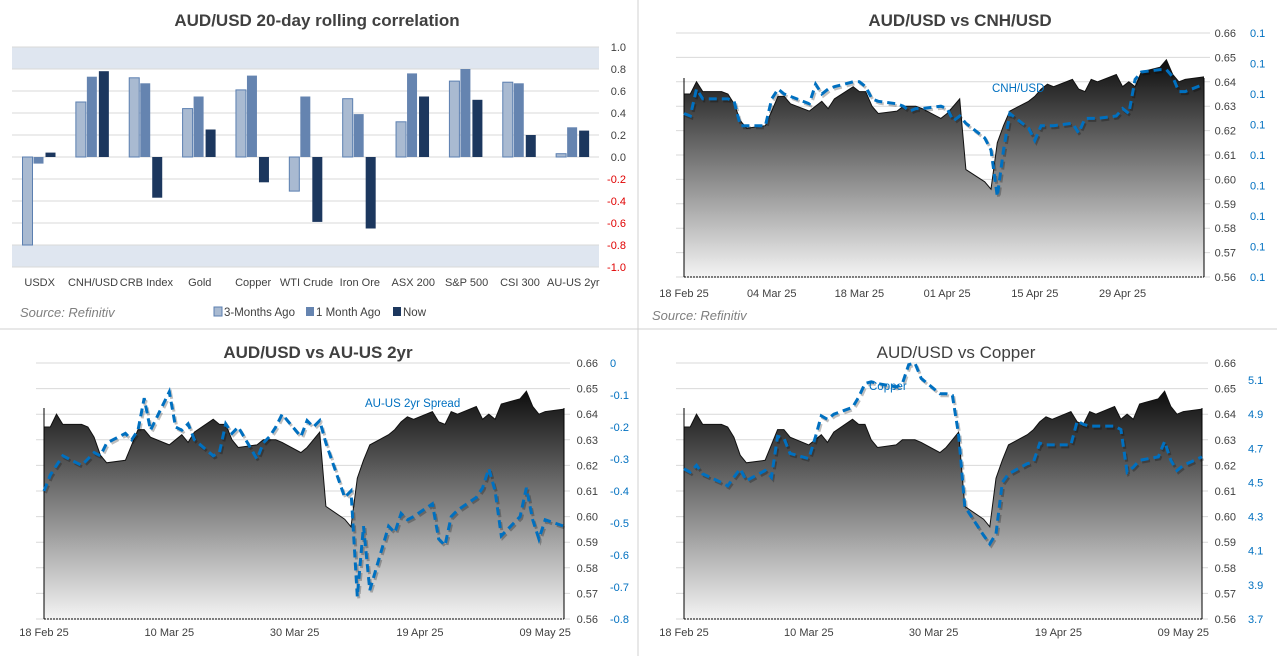 Image resolution: width=1277 pixels, height=656 pixels. Describe the element at coordinates (944, 132) in the screenshot. I see `secondary-line` at that location.